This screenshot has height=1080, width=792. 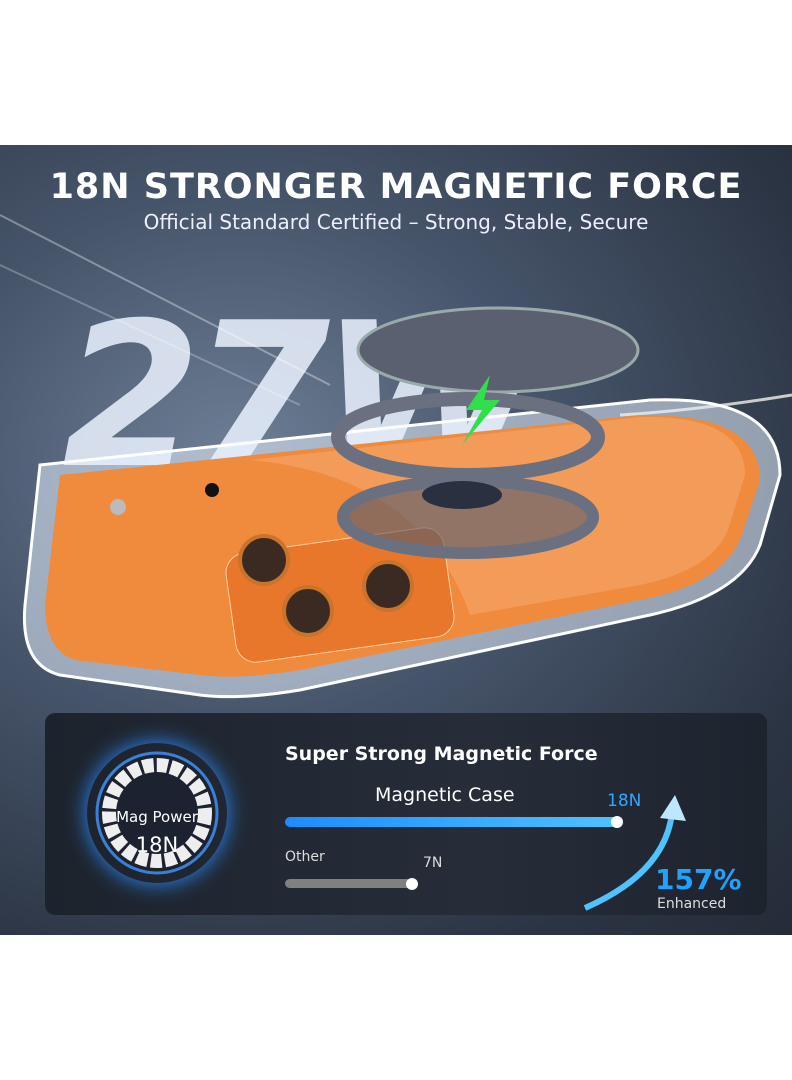 What do you see at coordinates (445, 795) in the screenshot?
I see `magnetic-case-label: Magnetic Case` at bounding box center [445, 795].